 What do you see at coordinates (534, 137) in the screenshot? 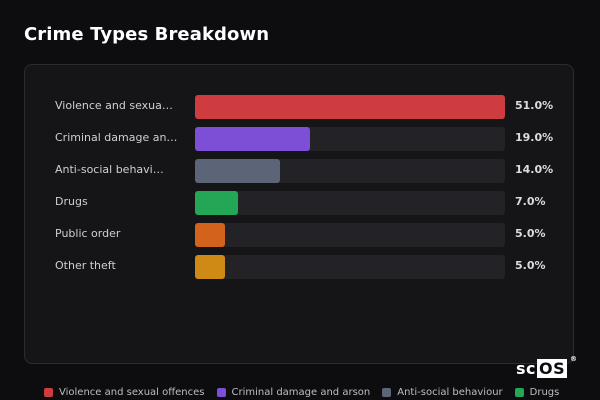
I see `bar-value-label: 19.0%` at bounding box center [534, 137].